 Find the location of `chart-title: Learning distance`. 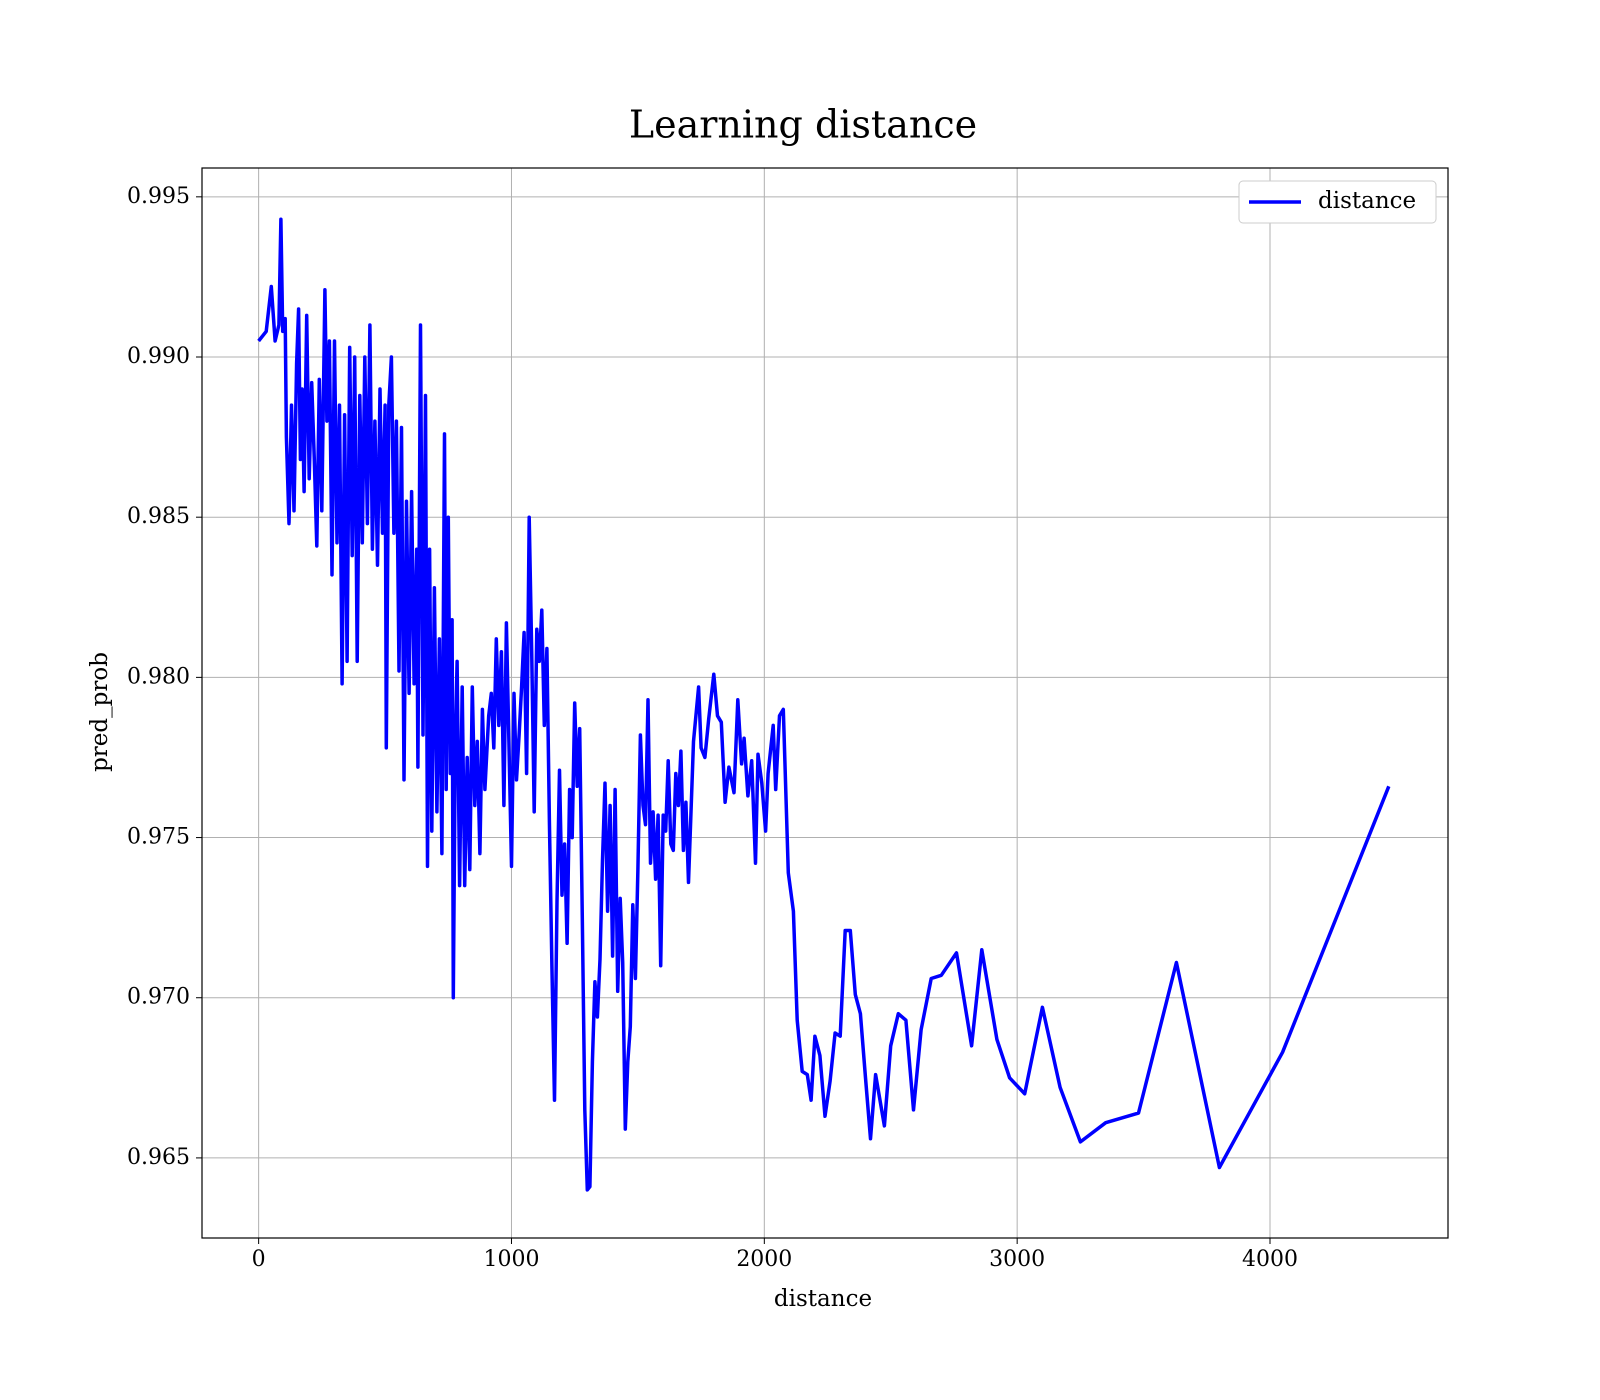

chart-title: Learning distance is located at coordinates (803, 125).